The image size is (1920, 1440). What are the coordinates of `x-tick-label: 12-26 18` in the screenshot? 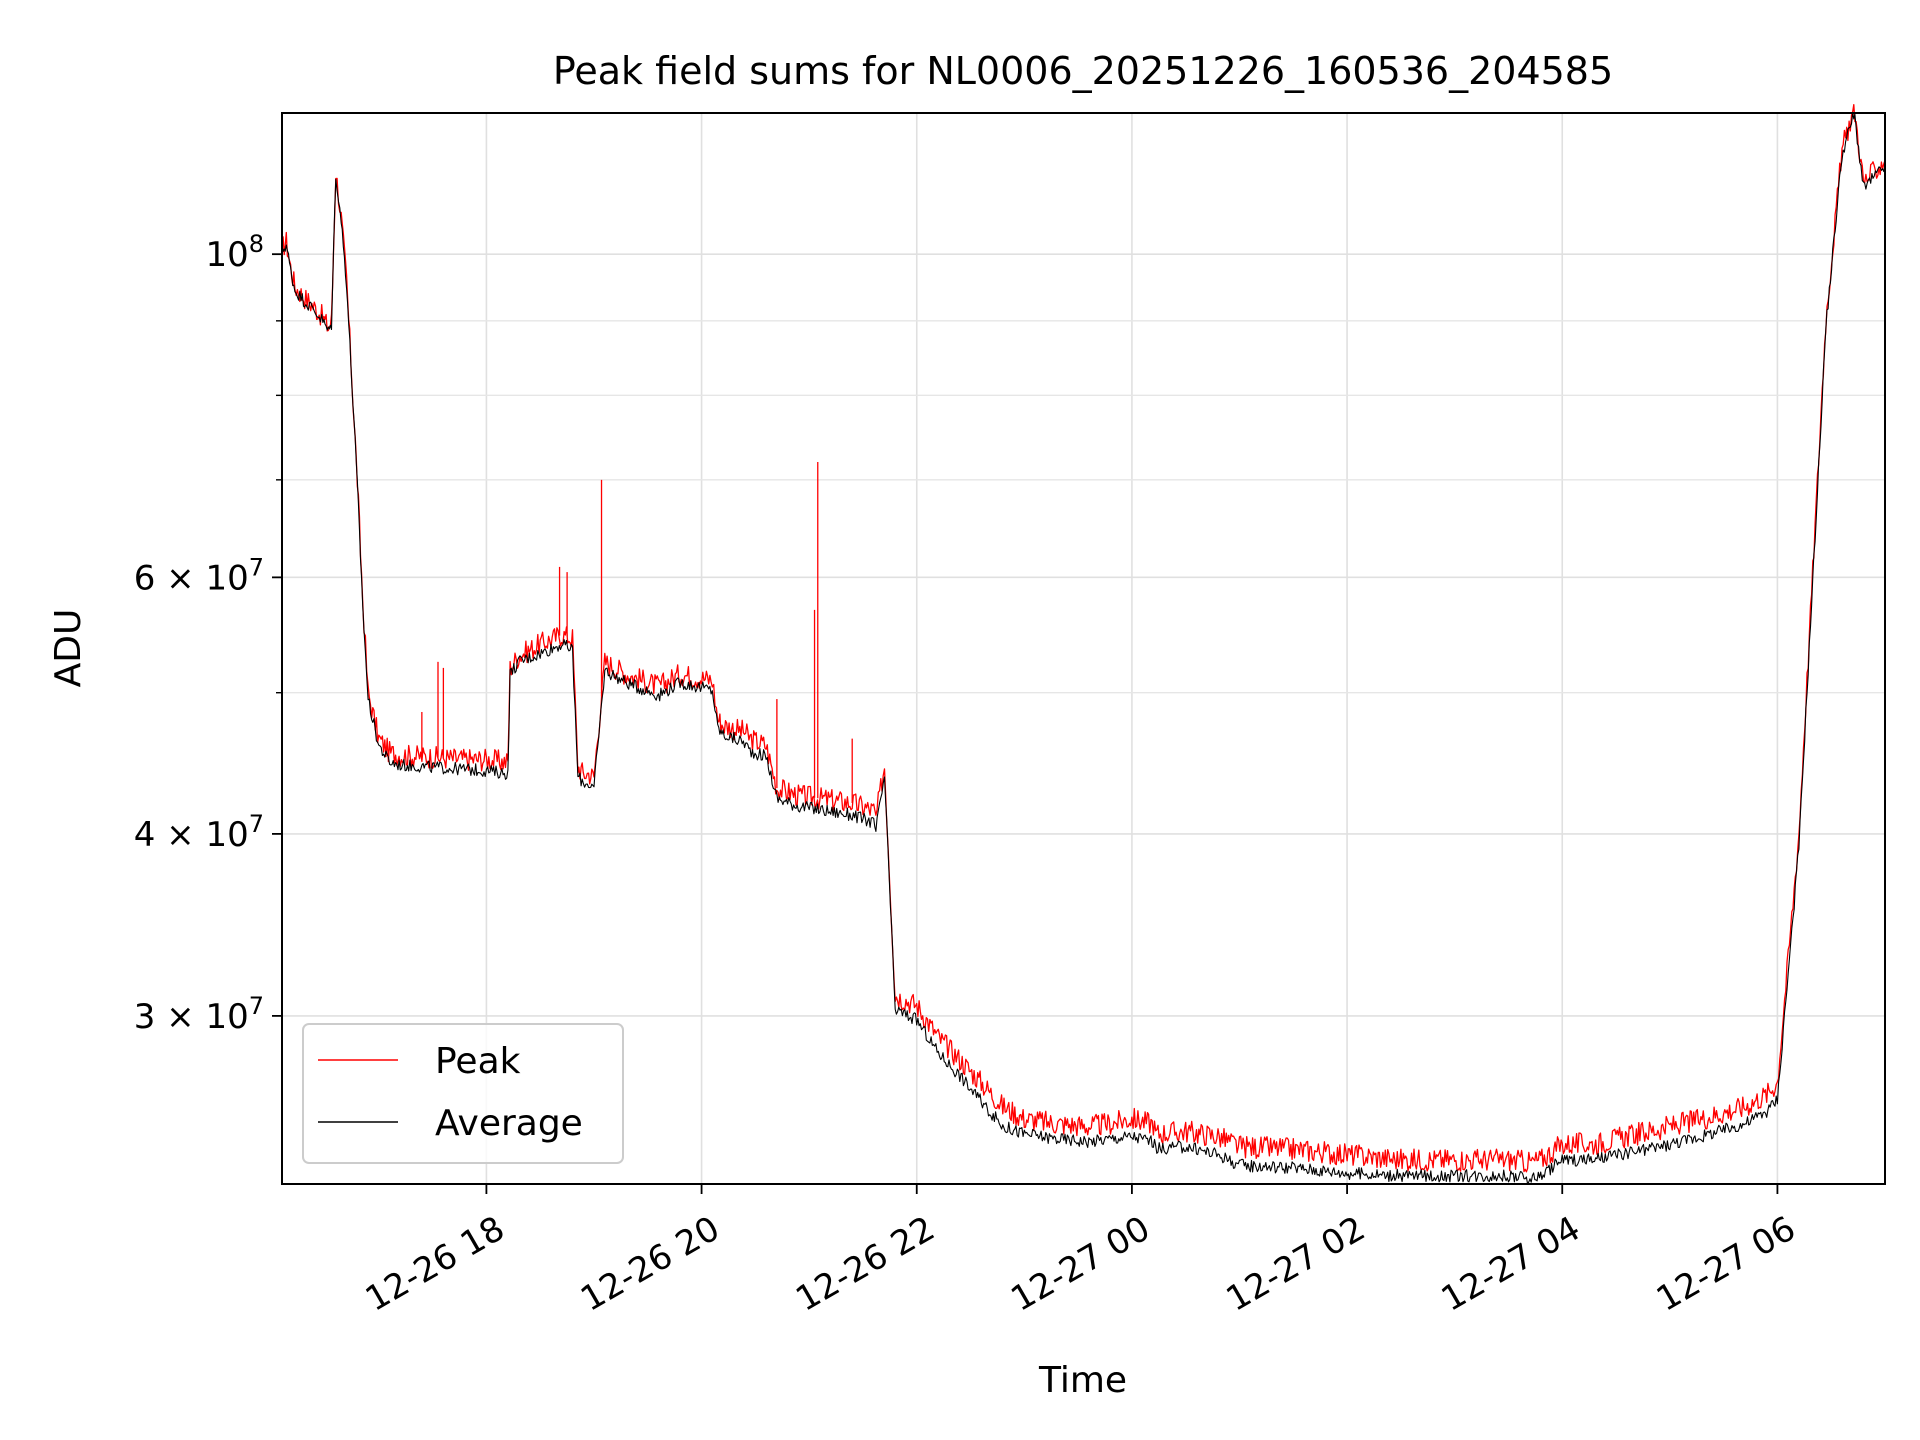 It's located at (435, 1264).